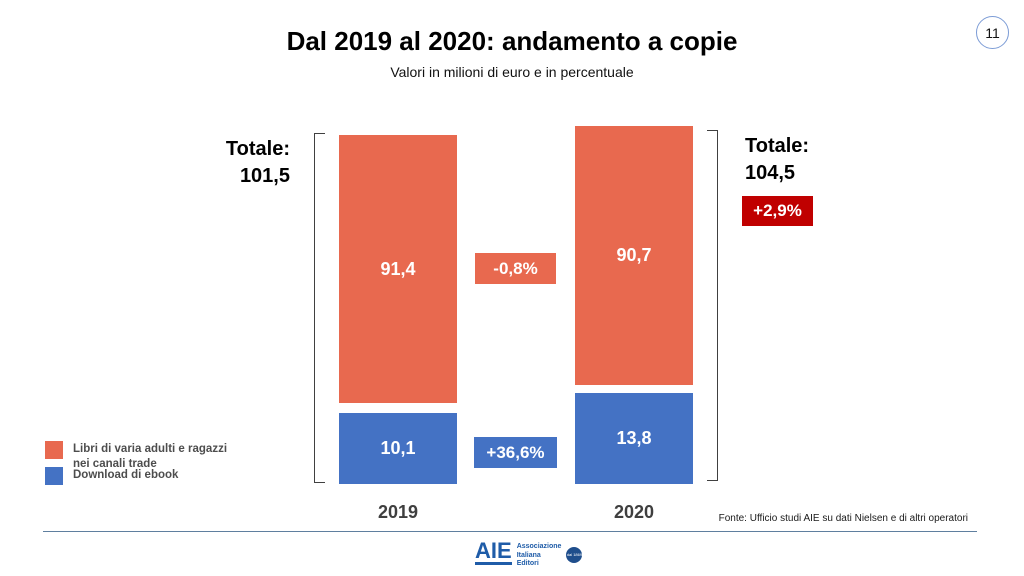  I want to click on total-2020-label: Totale:, so click(777, 146).